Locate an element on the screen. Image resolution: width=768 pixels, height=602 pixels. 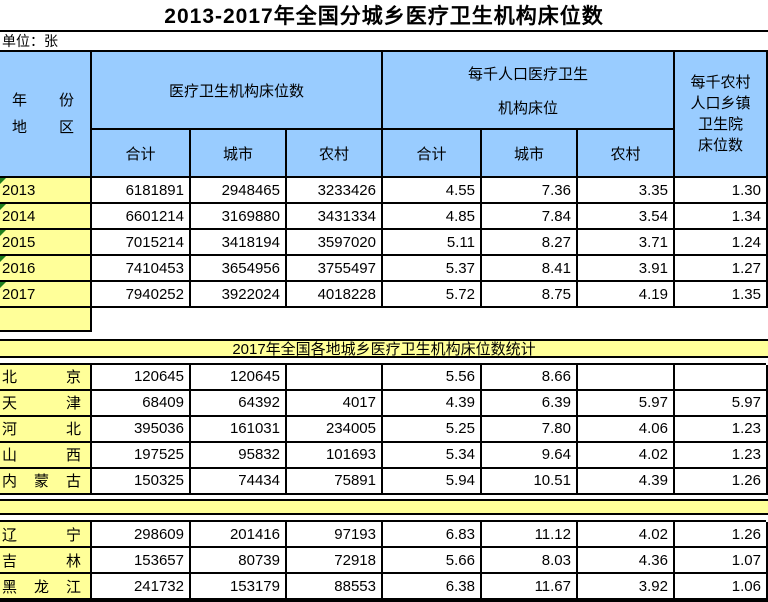
data-cell: 4.39 is located at coordinates (432, 403).